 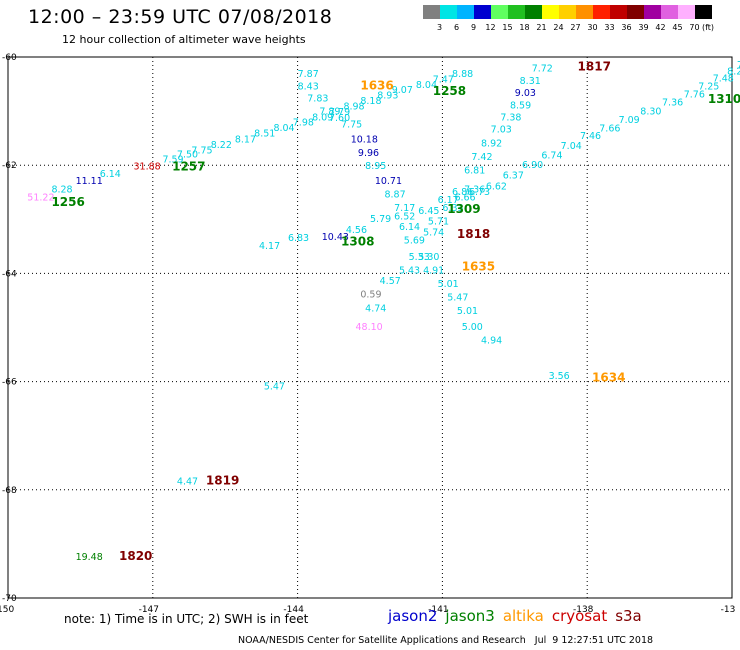 I want to click on wave-height-value: 7.42, so click(x=481, y=157).